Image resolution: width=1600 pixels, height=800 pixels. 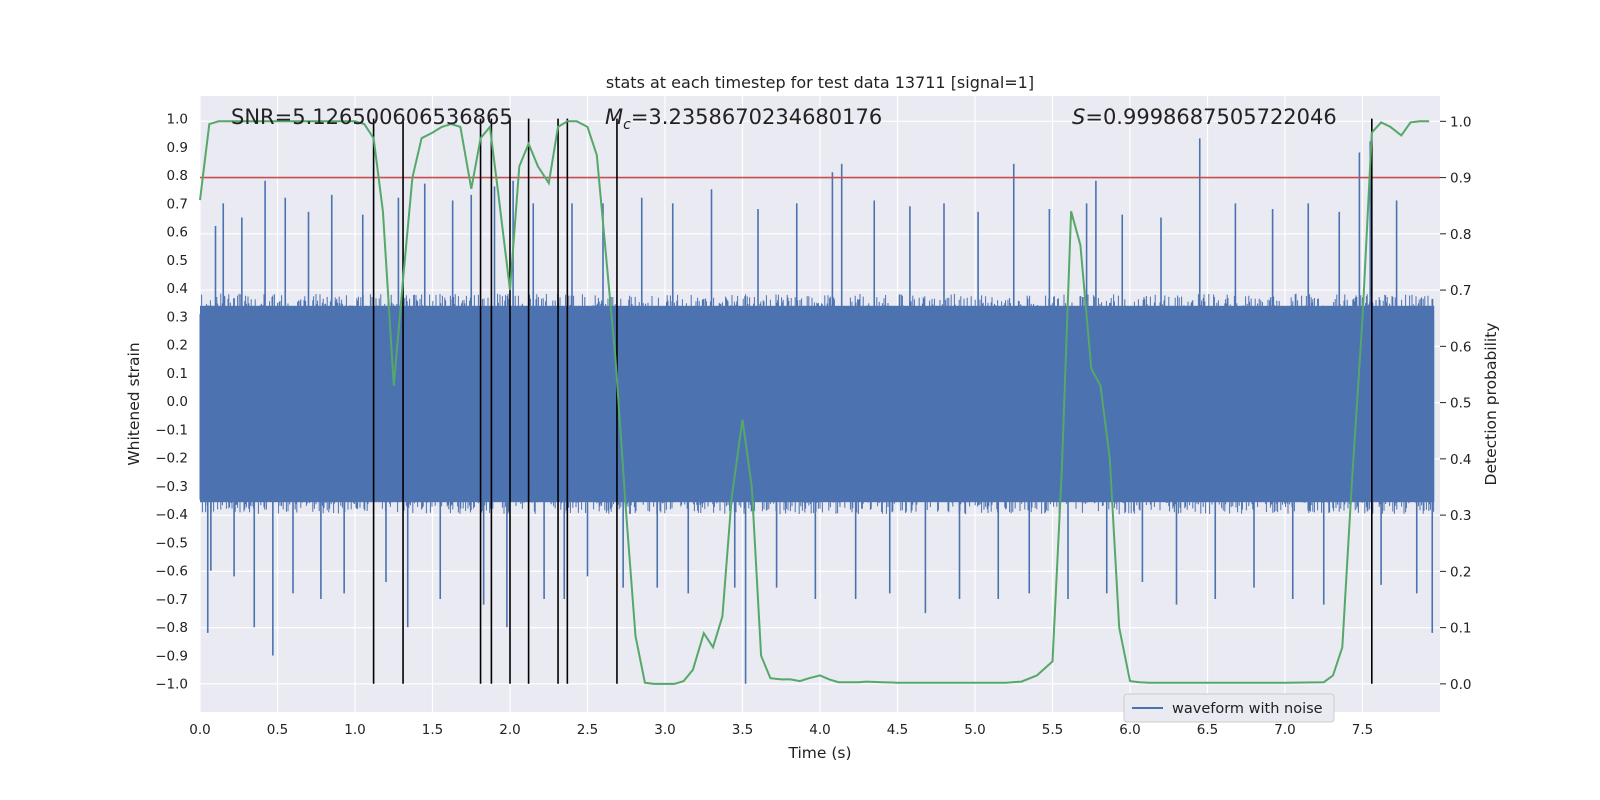 I want to click on x-tick-label: 5.0, so click(x=974, y=730).